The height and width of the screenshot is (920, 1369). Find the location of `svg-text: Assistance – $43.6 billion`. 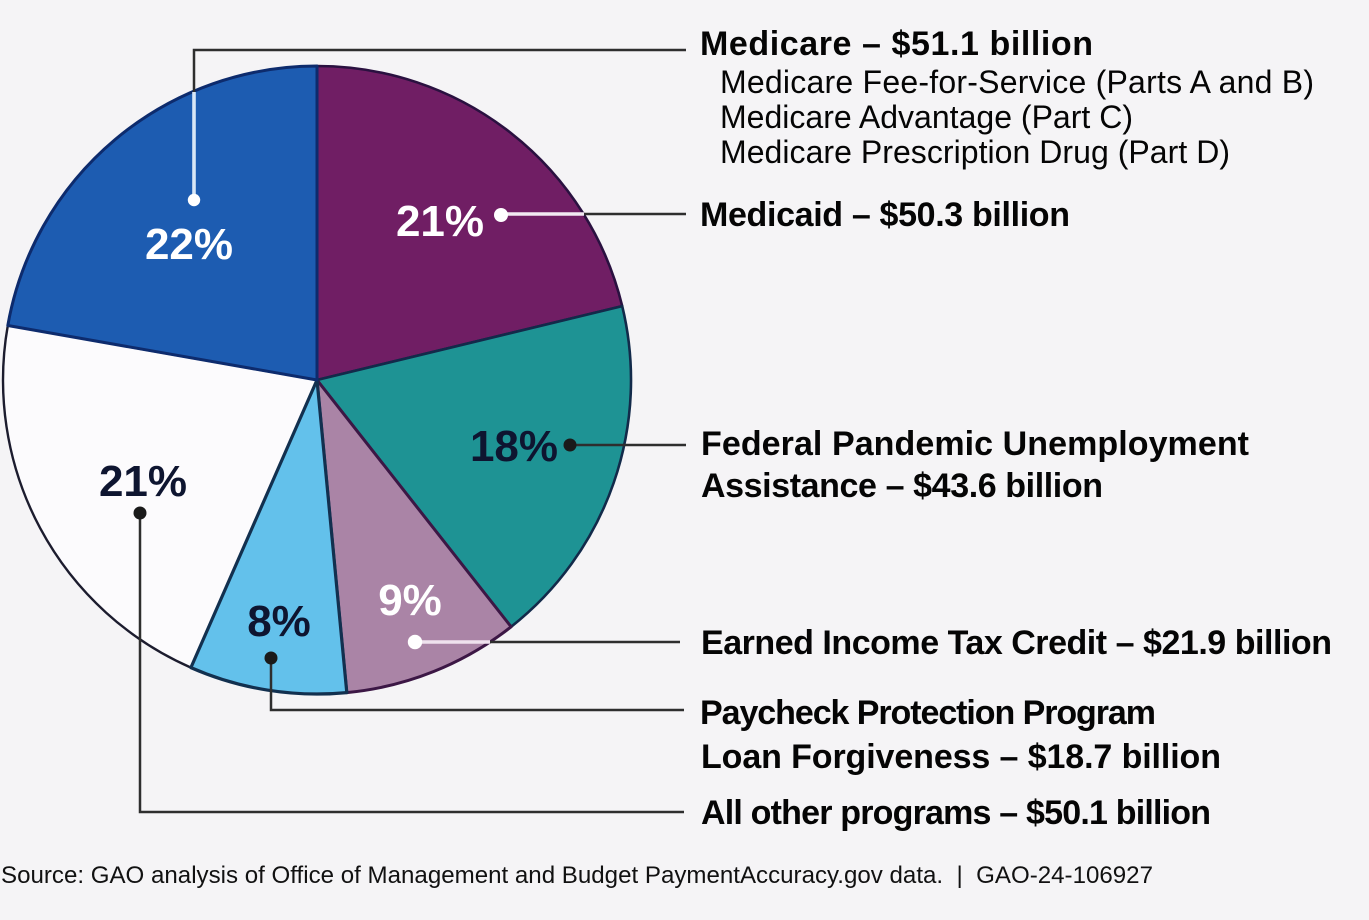

svg-text: Assistance – $43.6 billion is located at coordinates (902, 486).